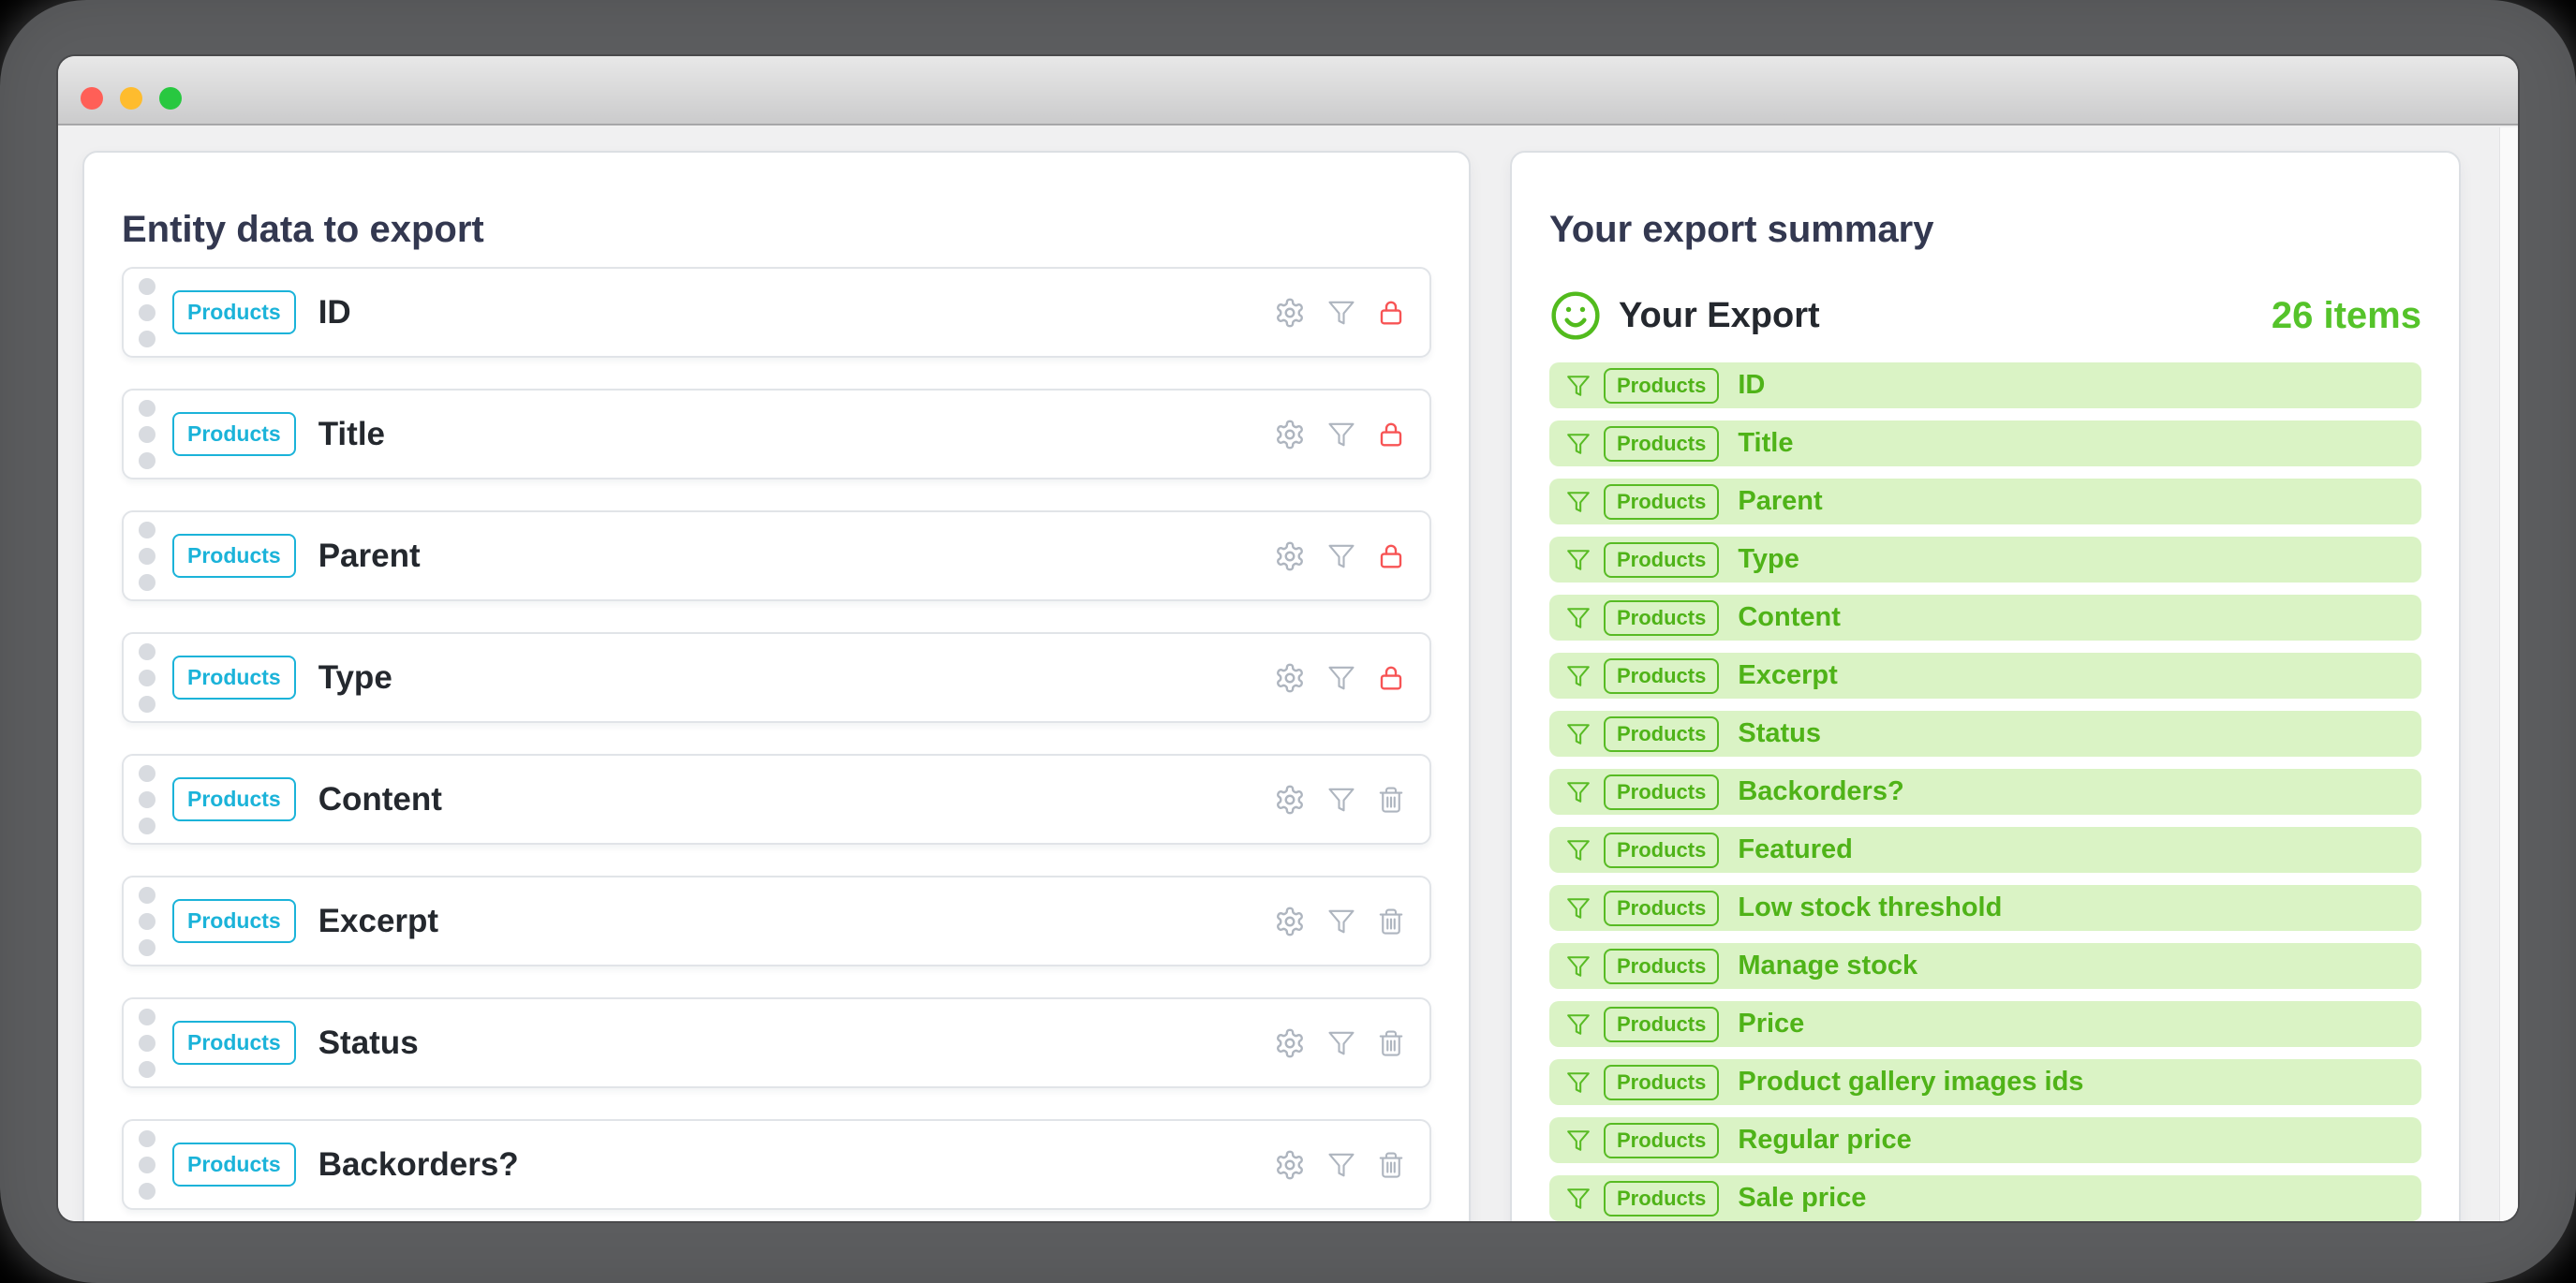  What do you see at coordinates (1719, 315) in the screenshot?
I see `export-title: Your Export` at bounding box center [1719, 315].